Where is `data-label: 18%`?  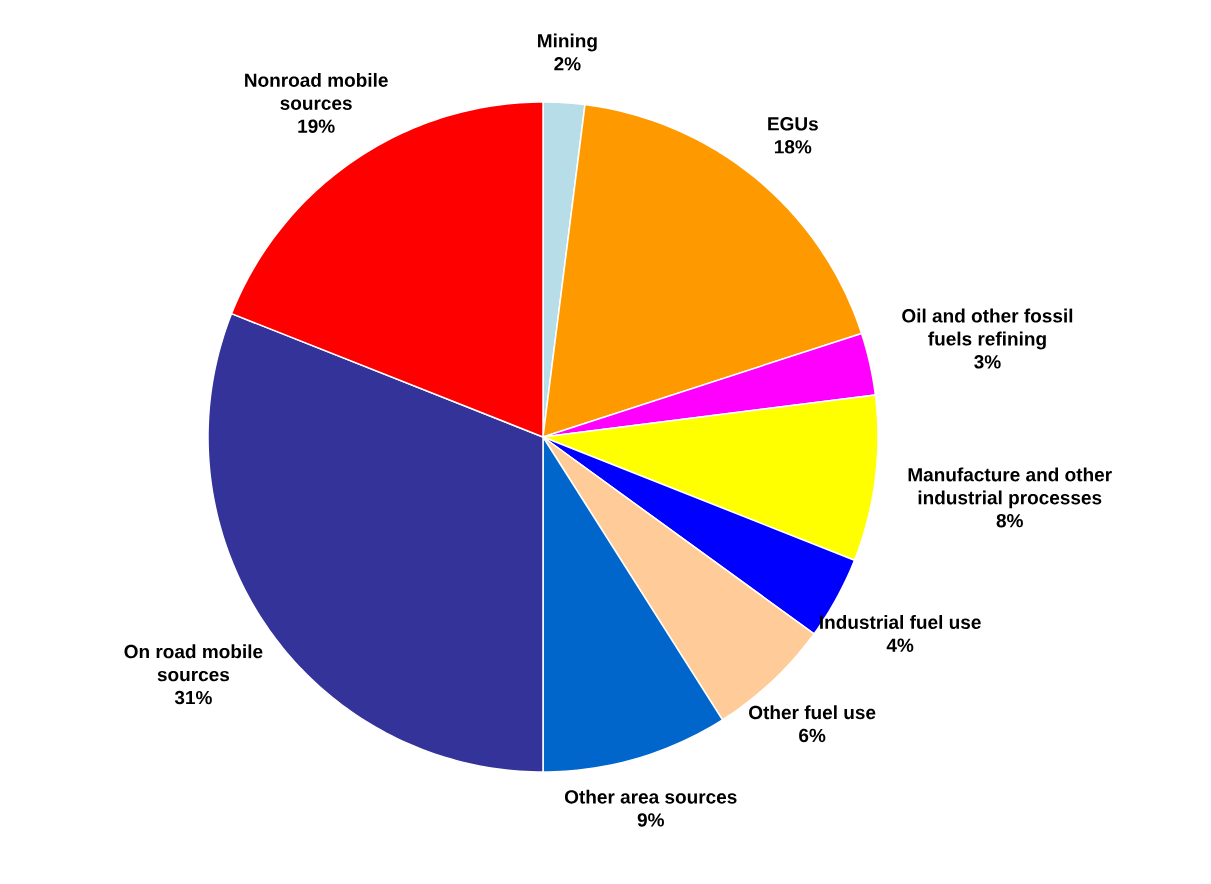
data-label: 18% is located at coordinates (793, 147).